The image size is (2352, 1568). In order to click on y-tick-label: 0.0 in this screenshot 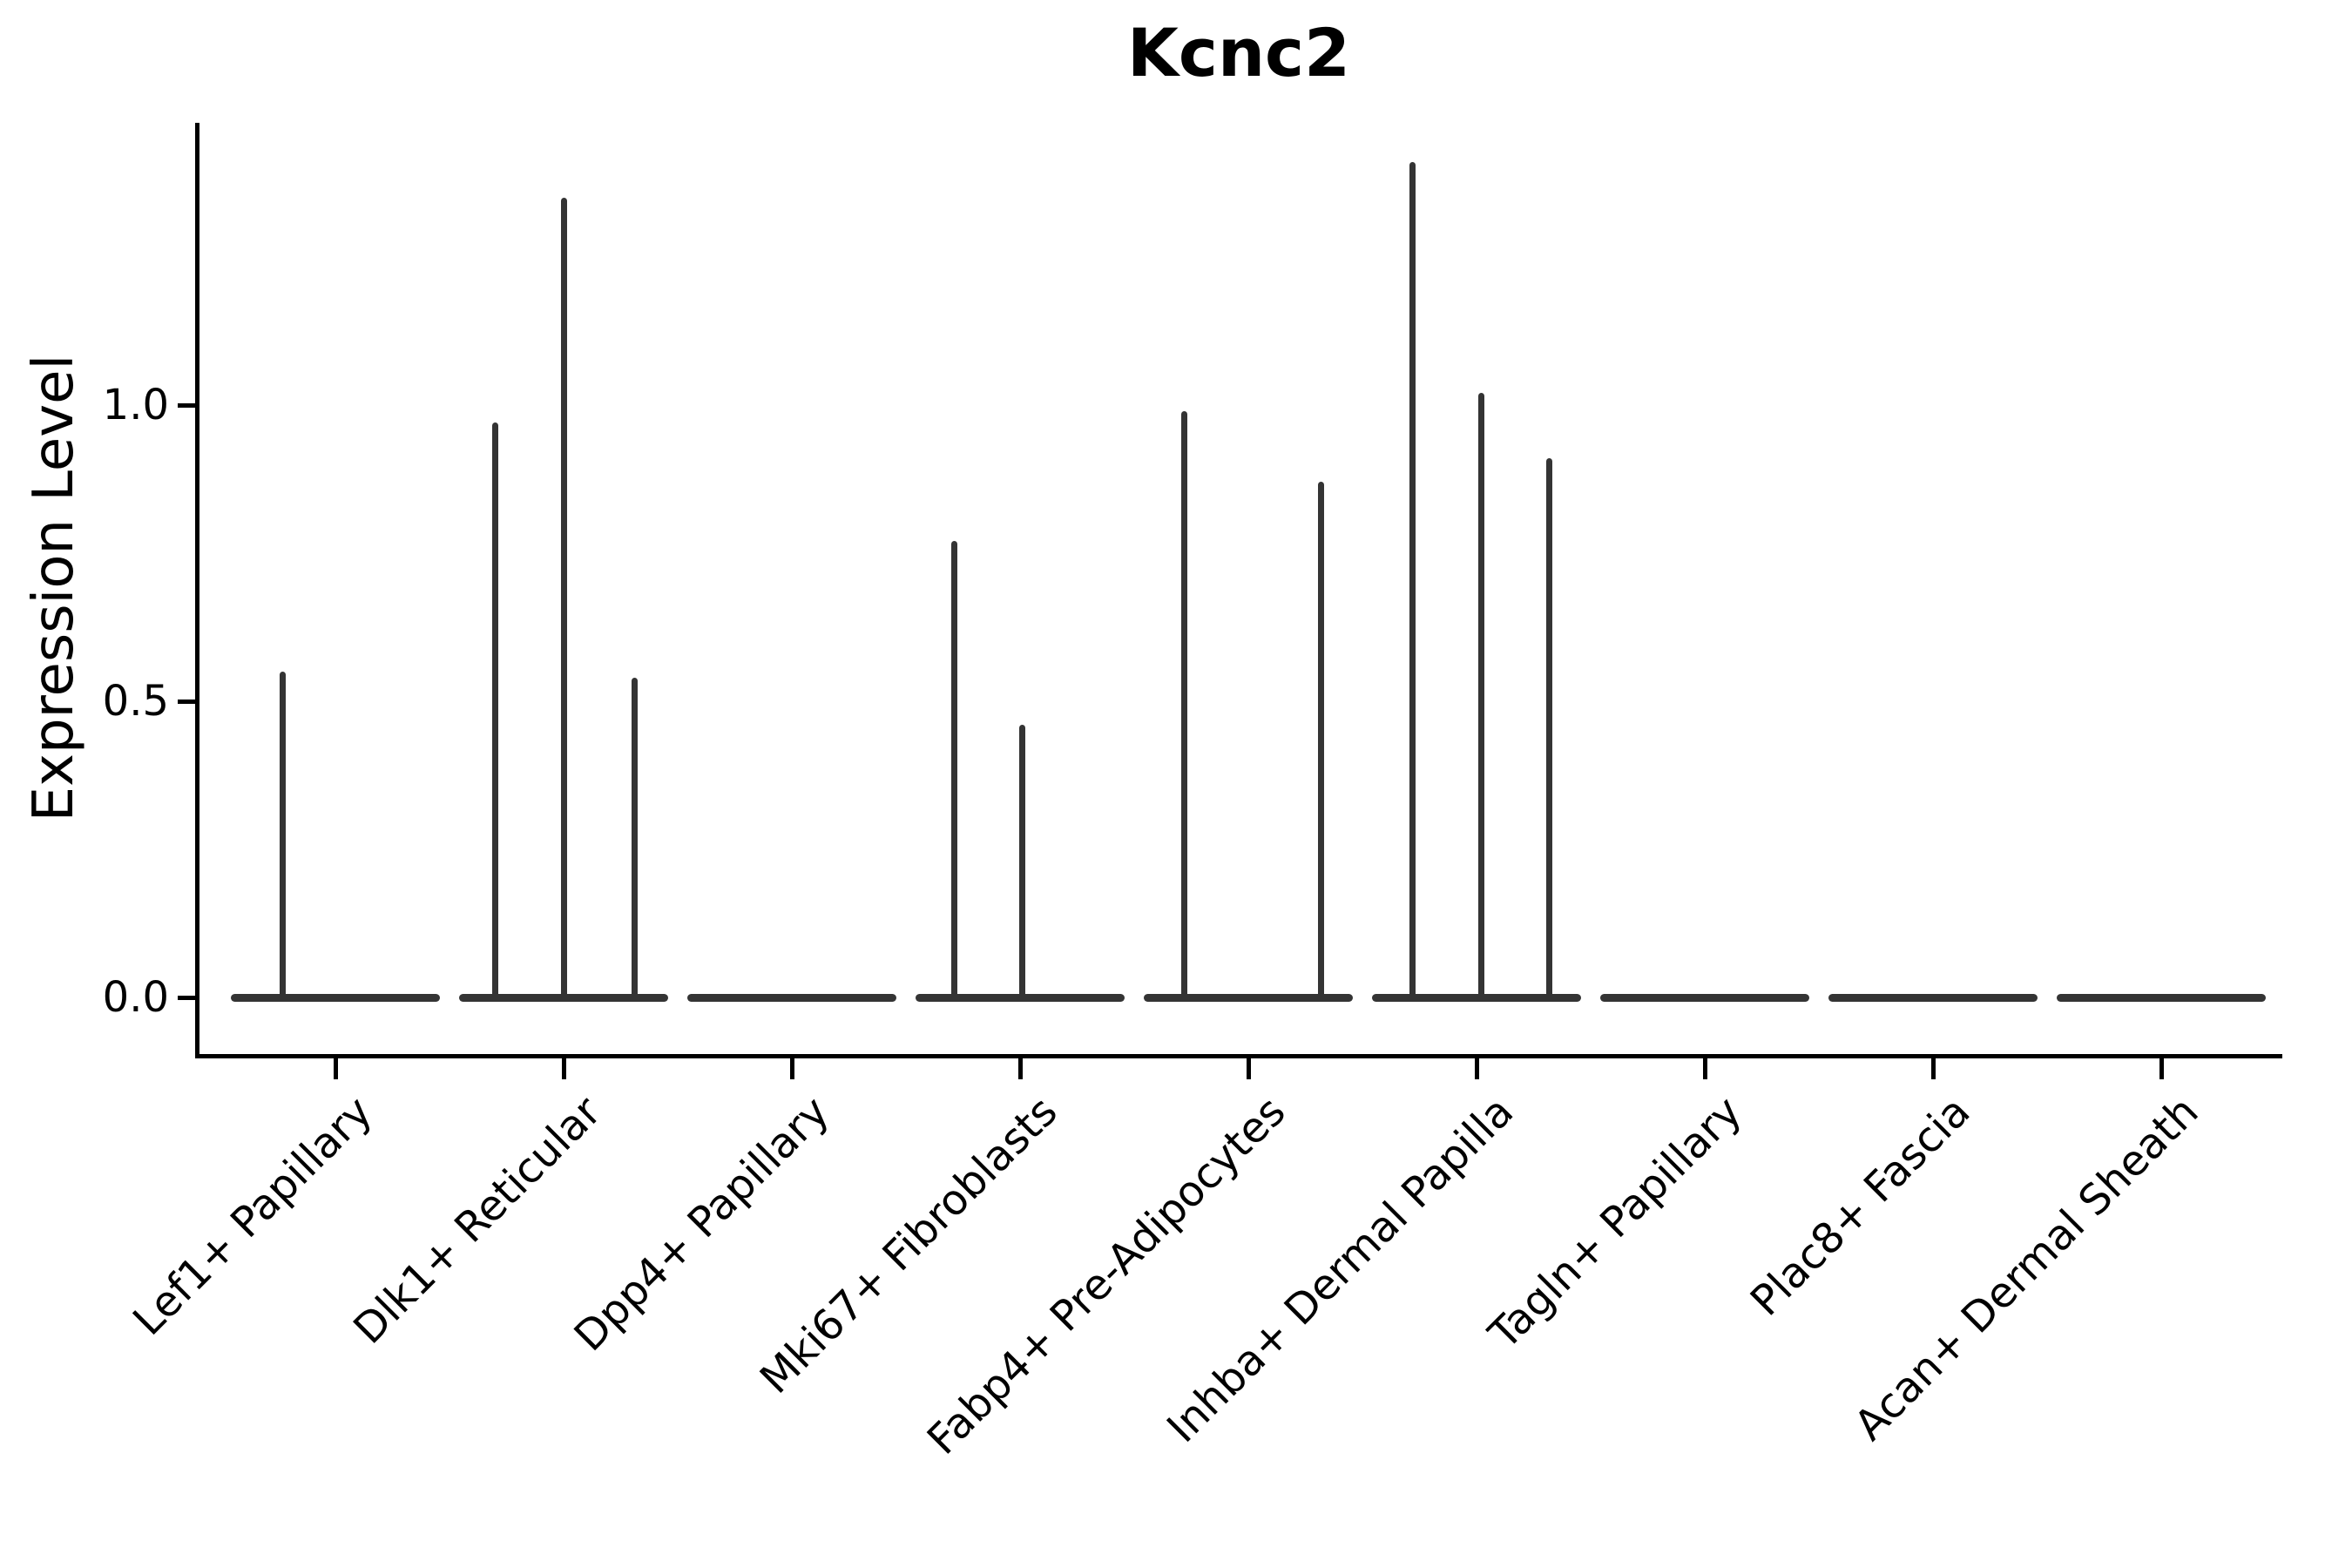, I will do `click(135, 997)`.